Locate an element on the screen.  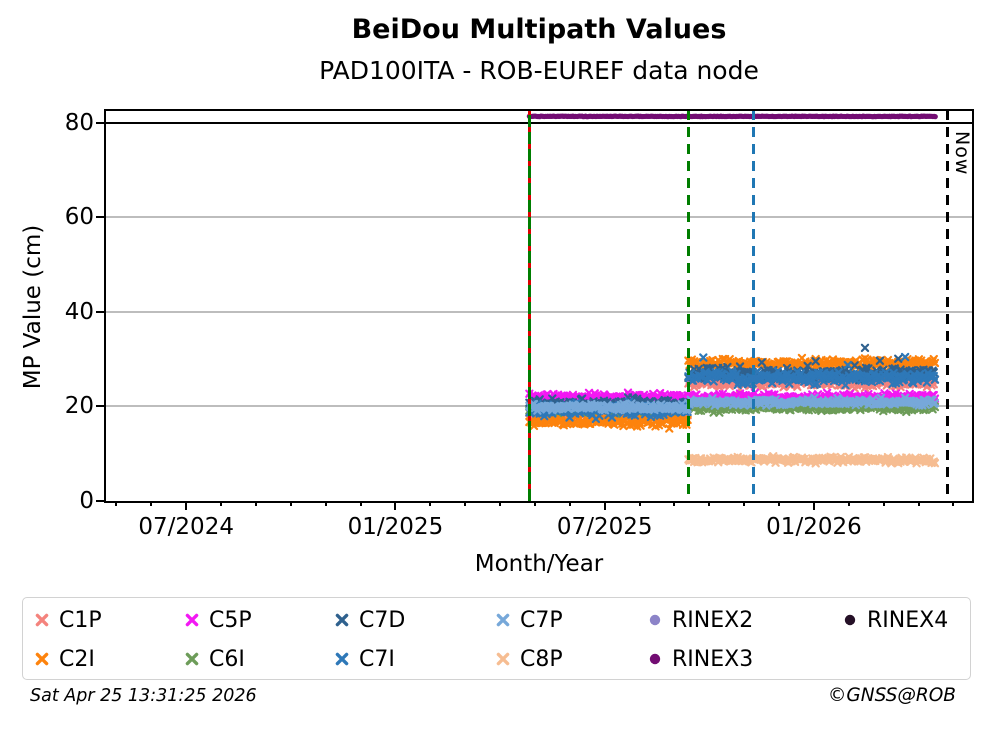
legend-item-c7p: C7P is located at coordinates (529, 620).